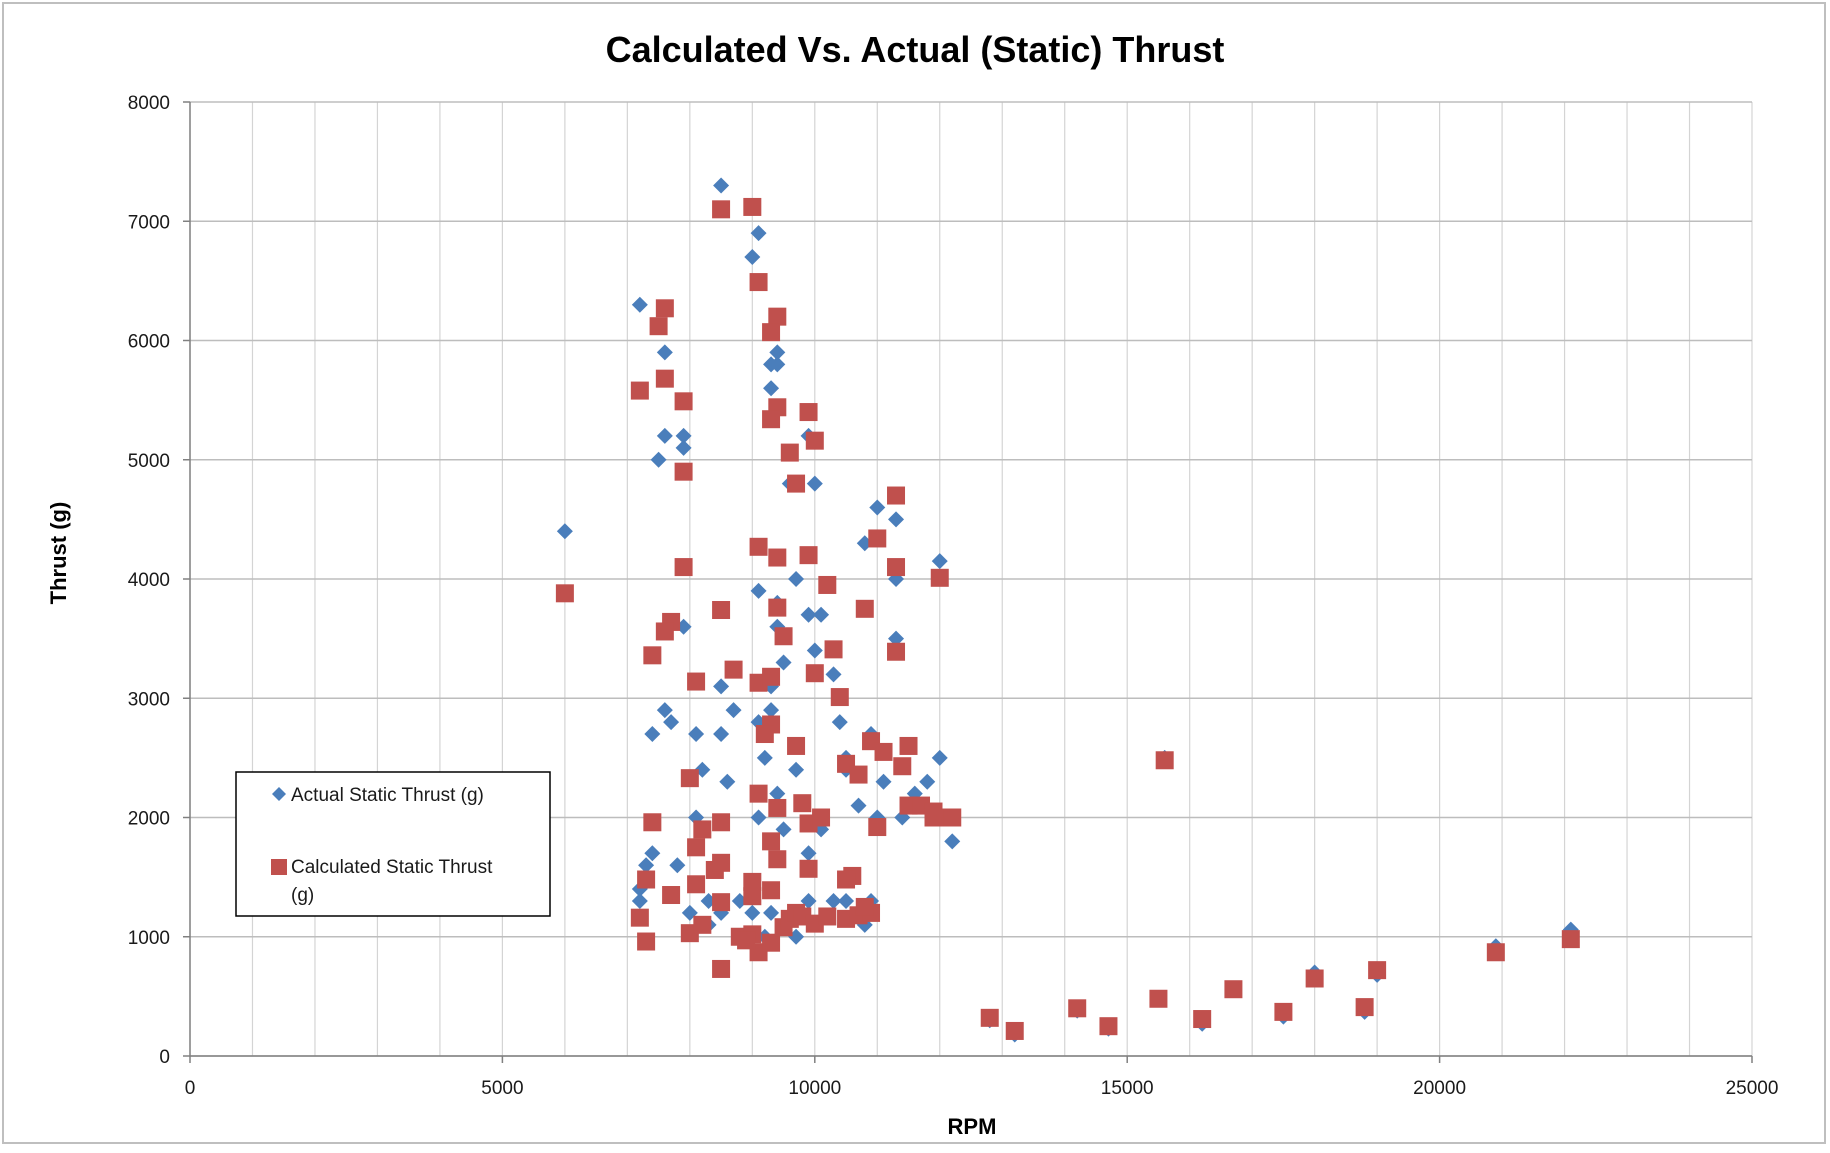 This screenshot has width=1830, height=1153. Describe the element at coordinates (149, 461) in the screenshot. I see `y-tick-label: 5000` at that location.